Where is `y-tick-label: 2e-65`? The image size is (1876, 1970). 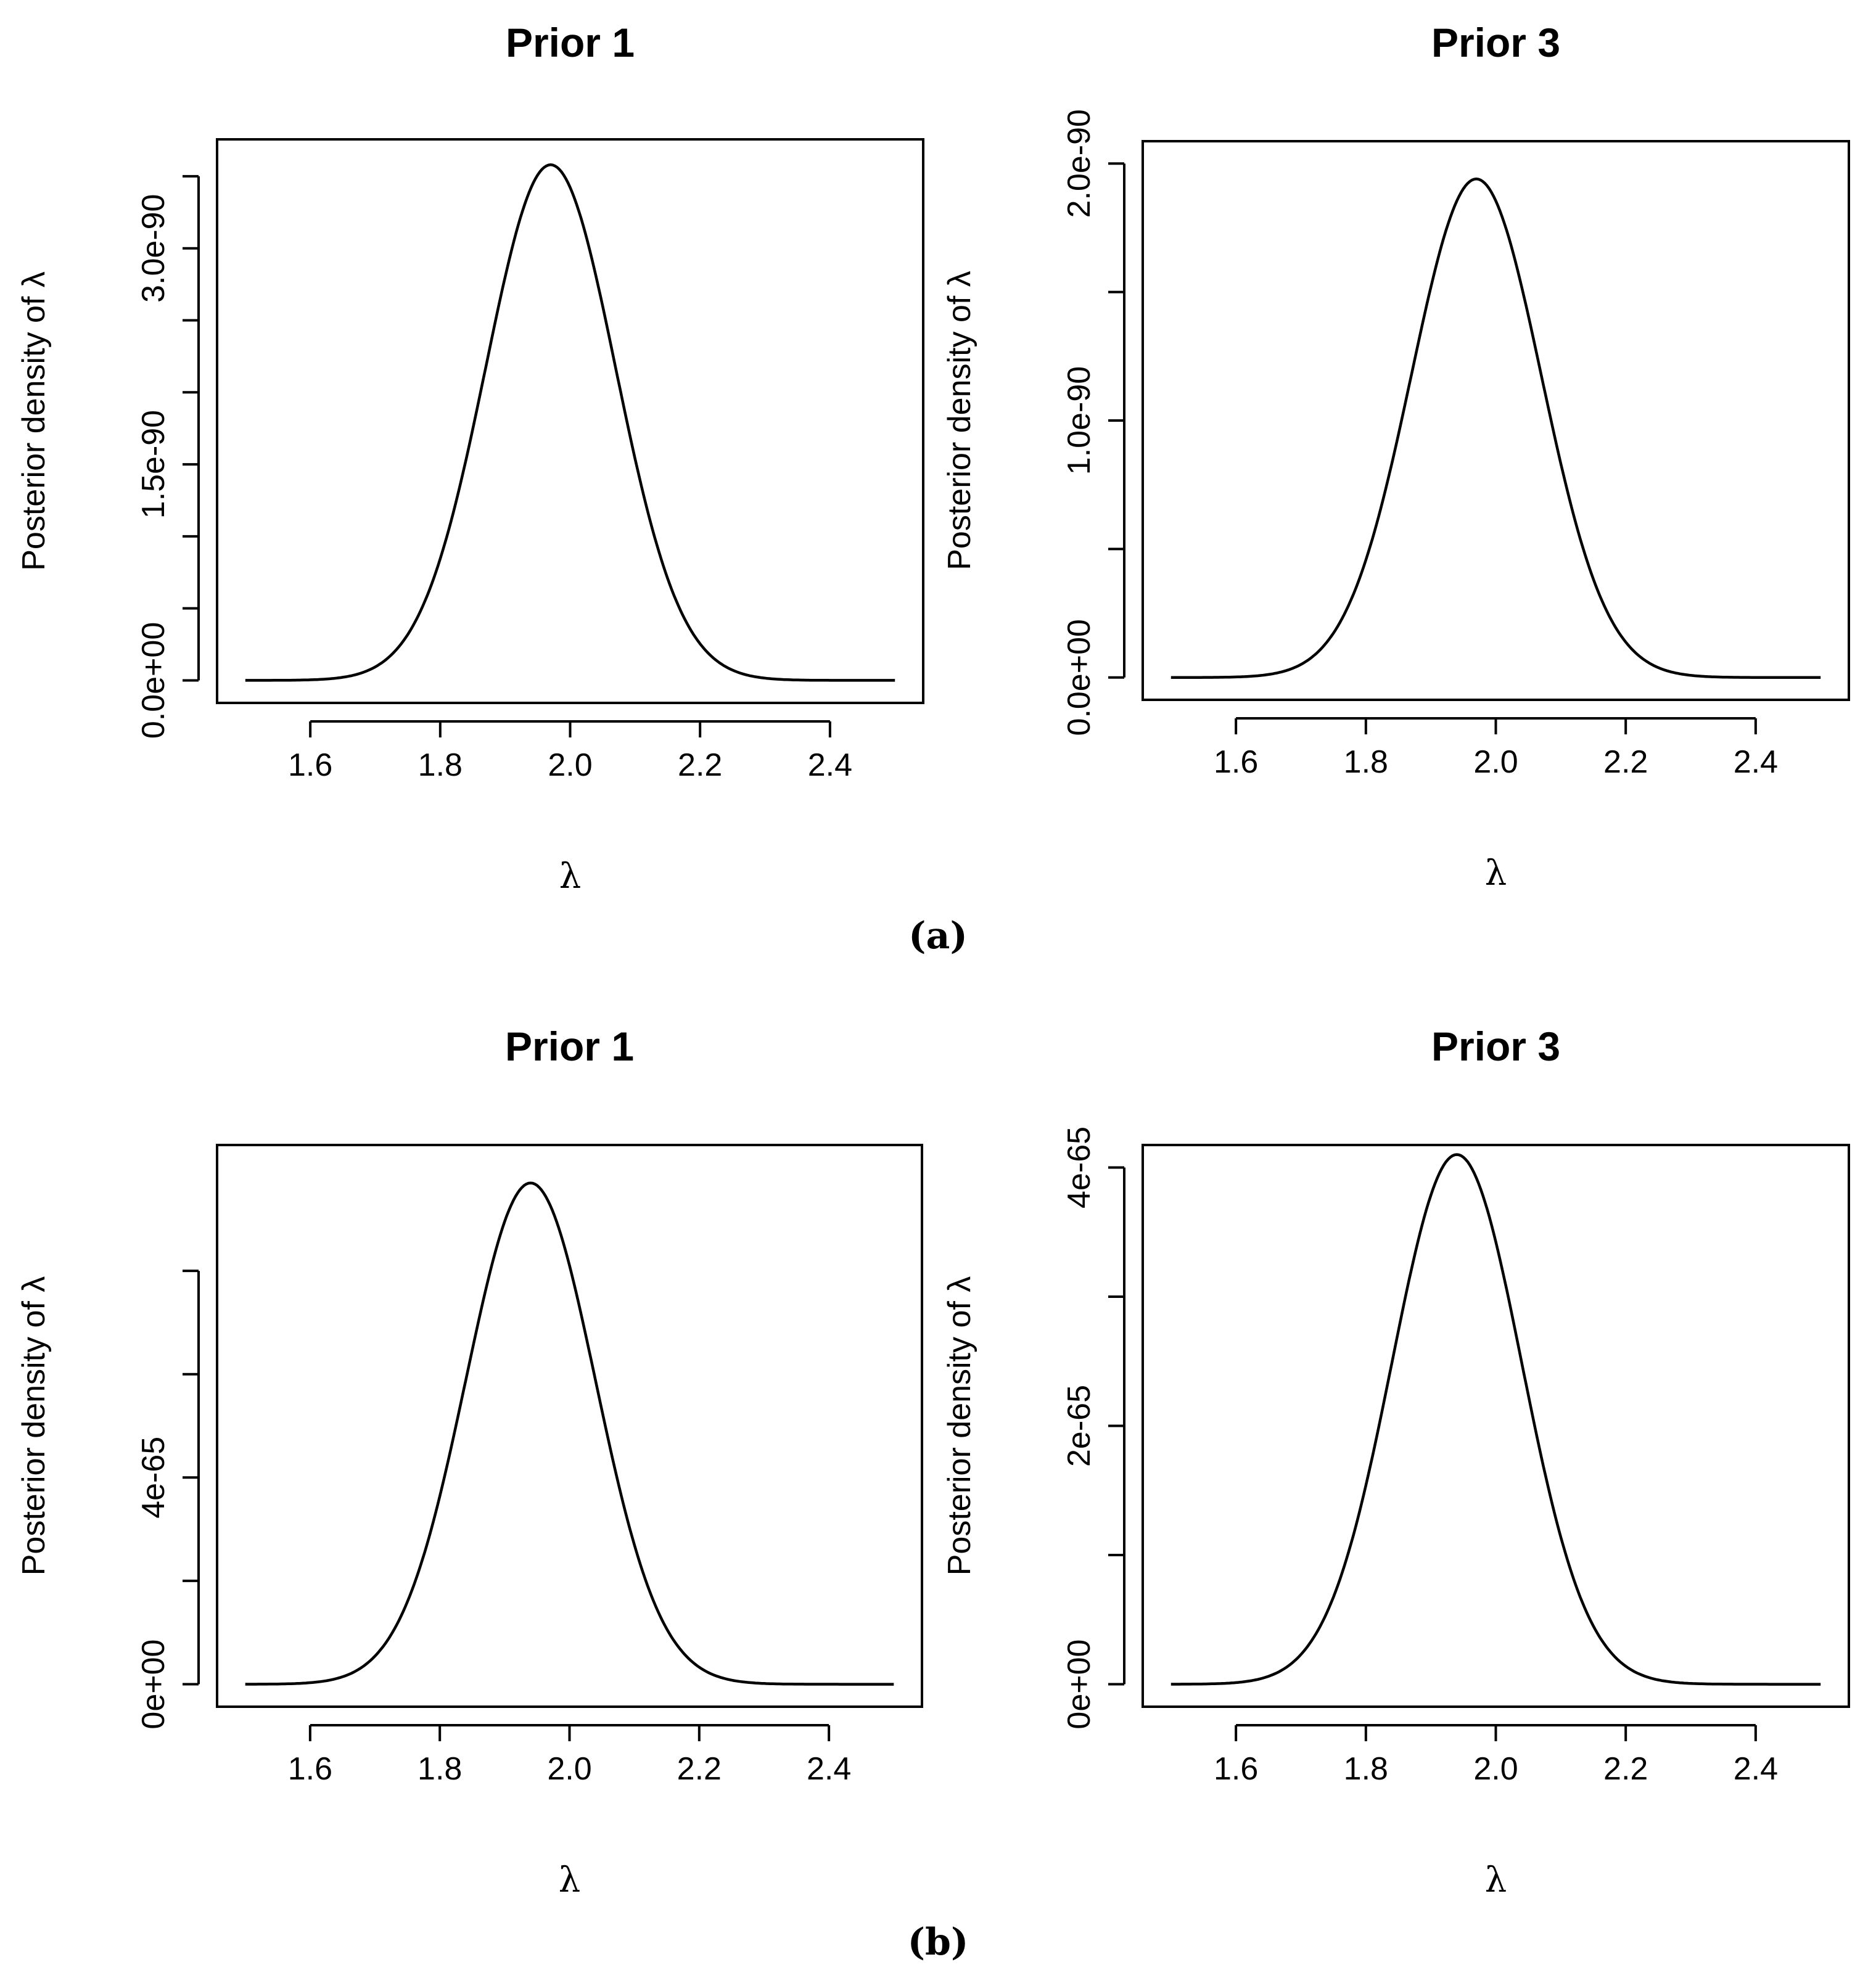
y-tick-label: 2e-65 is located at coordinates (1079, 1426).